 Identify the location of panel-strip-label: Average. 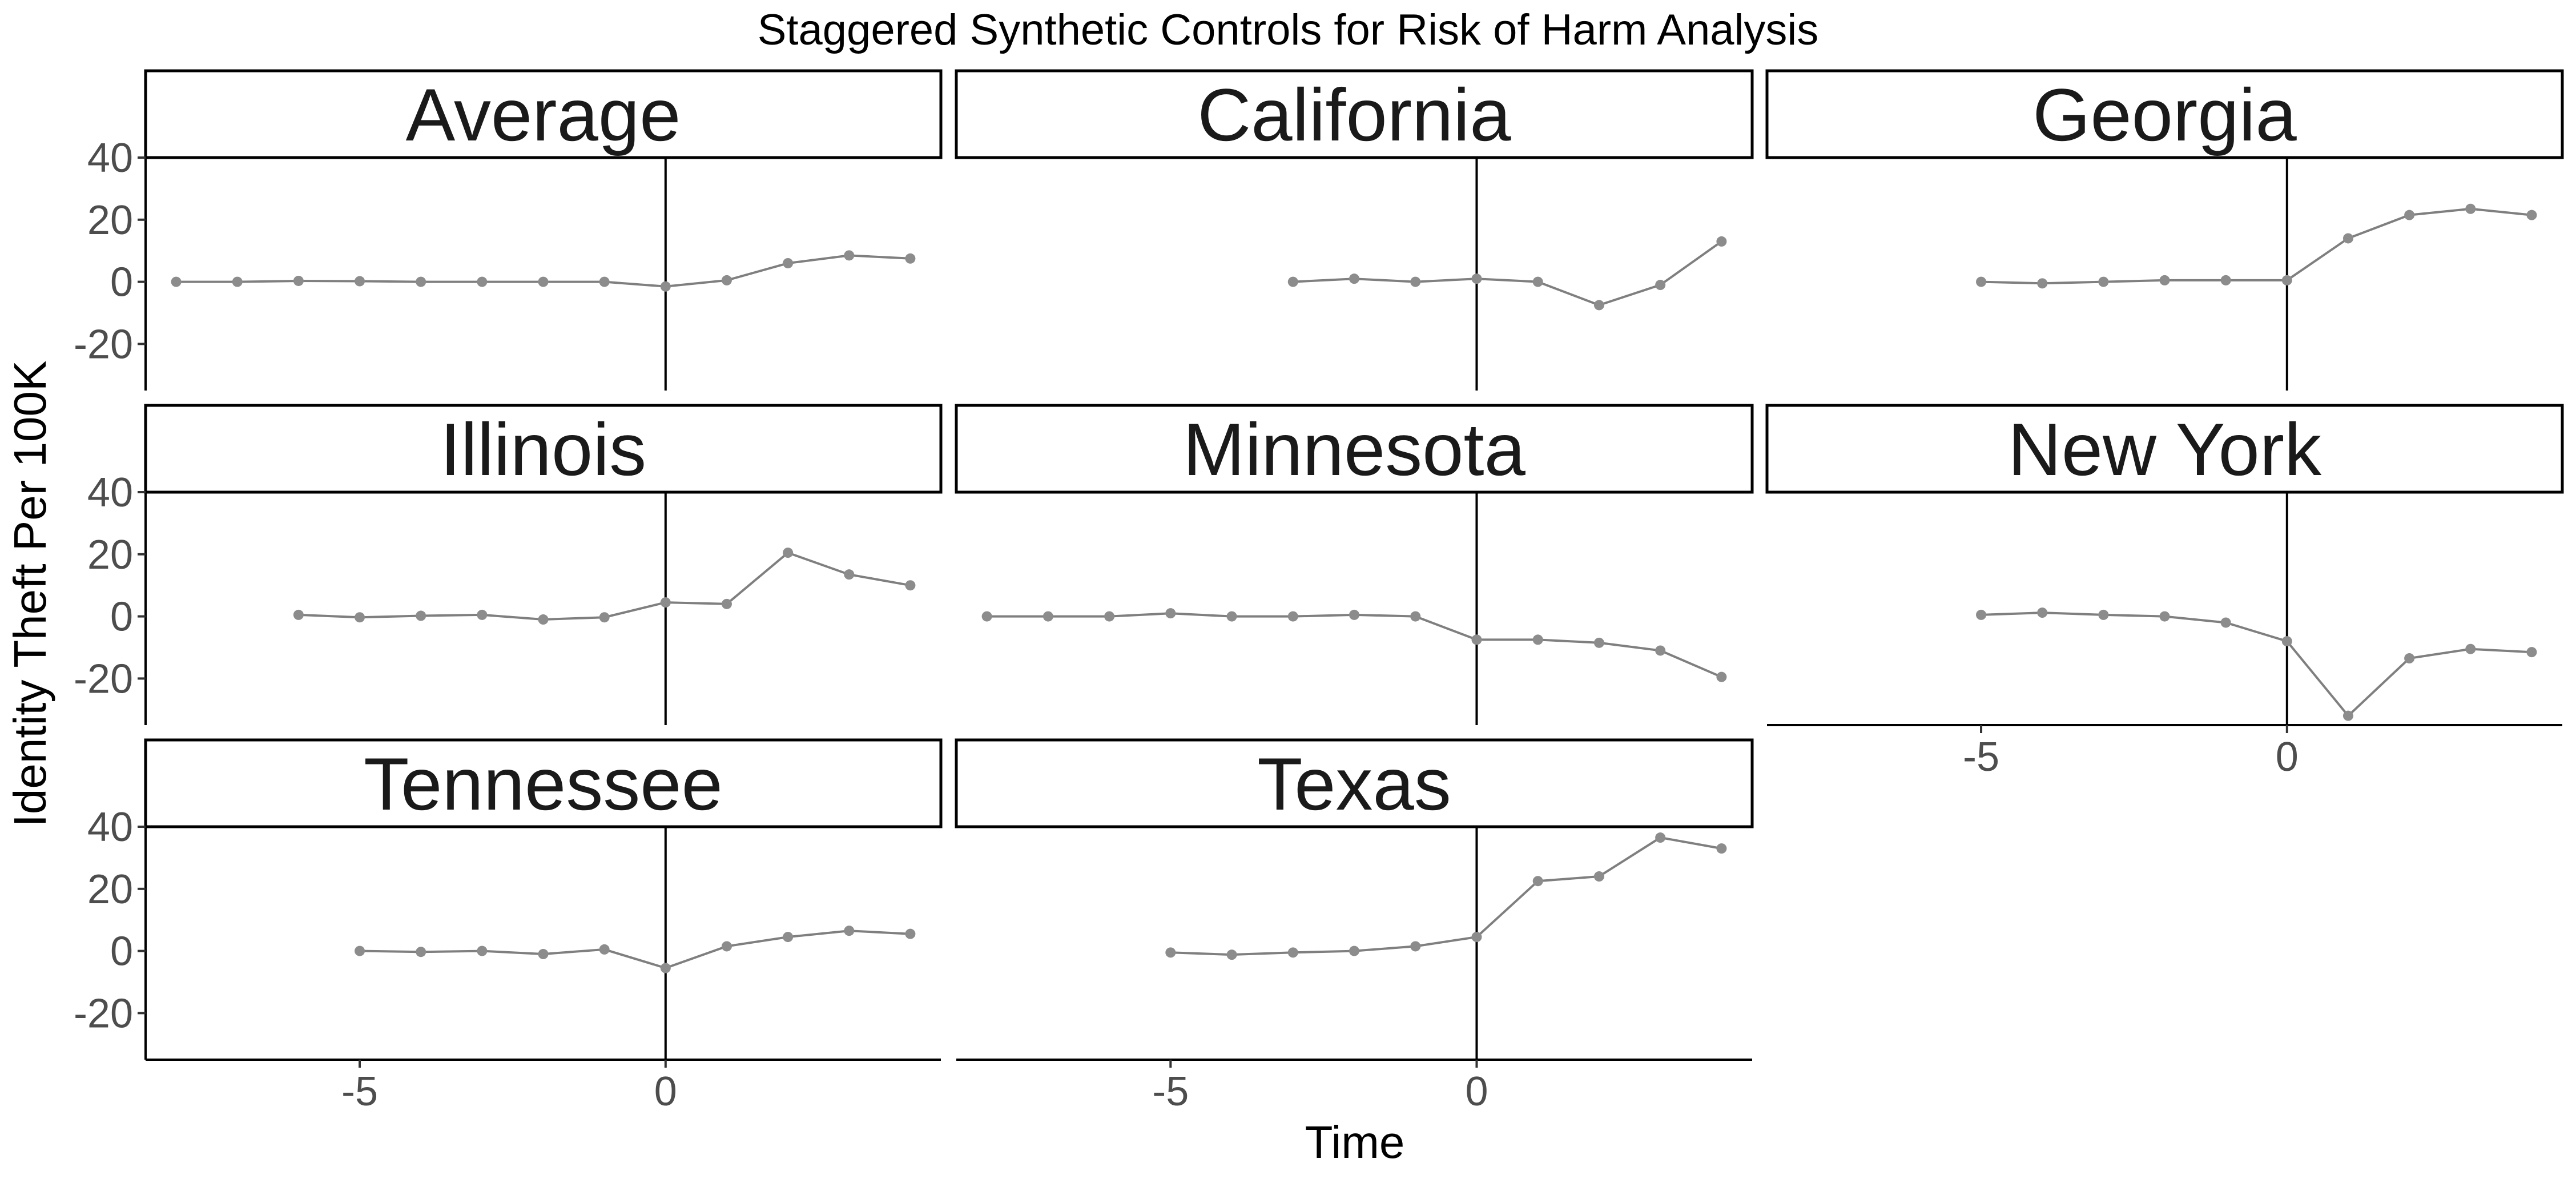
(543, 114).